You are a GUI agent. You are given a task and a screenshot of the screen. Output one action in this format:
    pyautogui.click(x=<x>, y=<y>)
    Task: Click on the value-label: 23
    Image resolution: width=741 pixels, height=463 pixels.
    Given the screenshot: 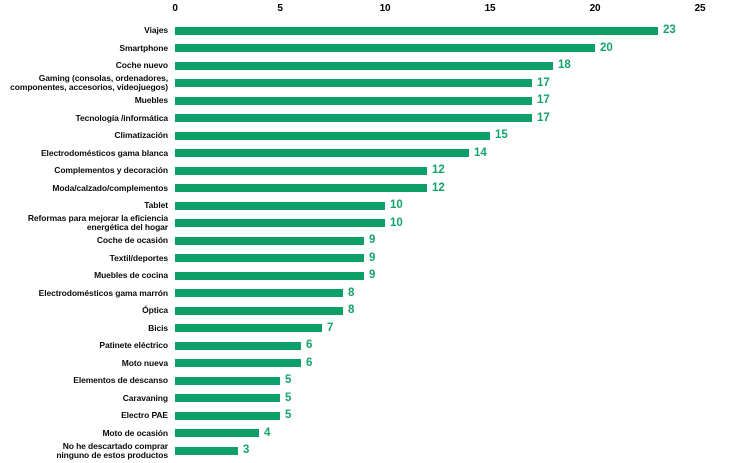 What is the action you would take?
    pyautogui.click(x=669, y=30)
    